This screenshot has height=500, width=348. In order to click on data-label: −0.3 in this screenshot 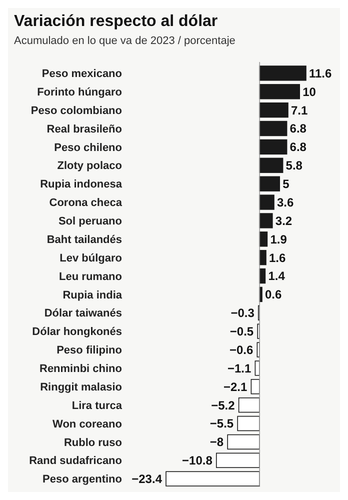, I will do `click(242, 313)`.